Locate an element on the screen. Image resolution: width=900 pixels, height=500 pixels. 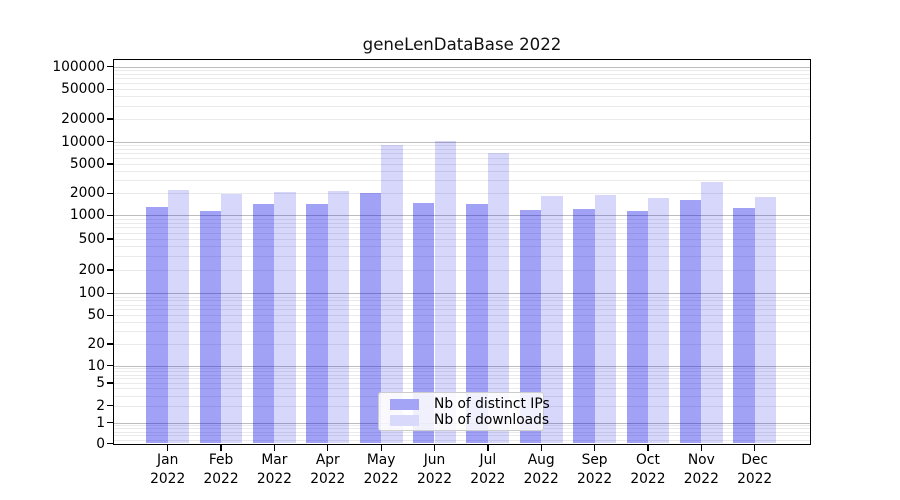
bar-nb-of-downloads-sep is located at coordinates (605, 319).